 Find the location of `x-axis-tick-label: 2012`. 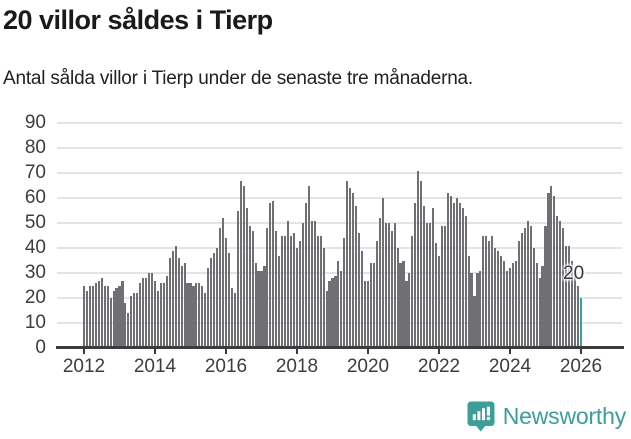

x-axis-tick-label: 2012 is located at coordinates (84, 366).